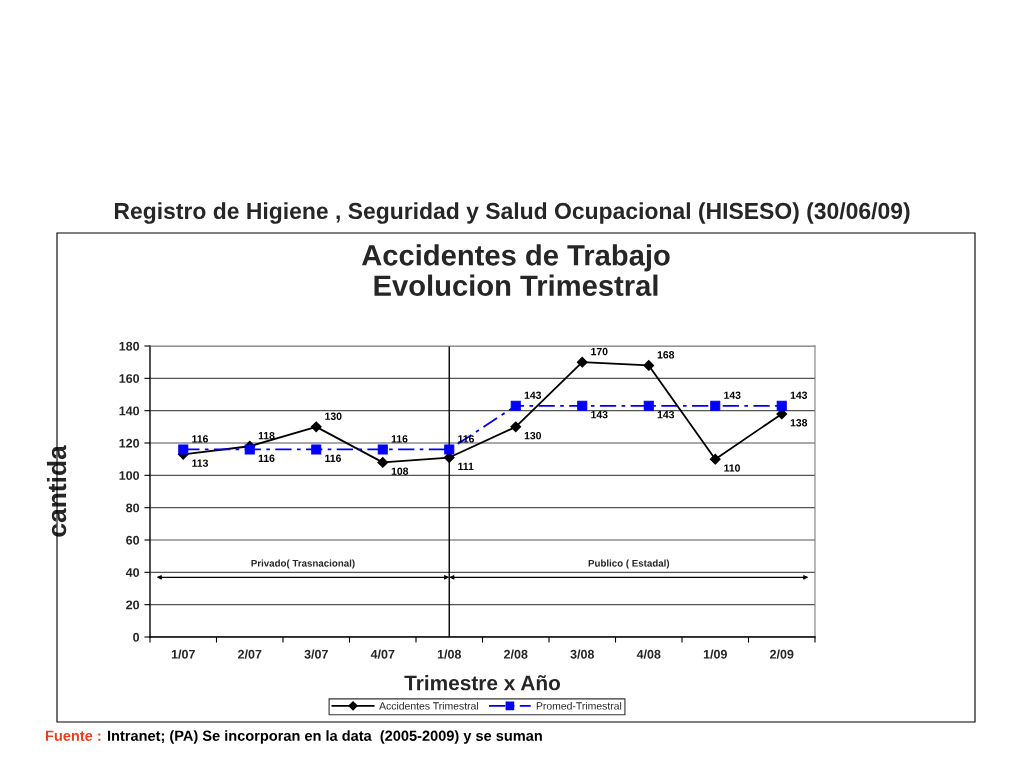 The height and width of the screenshot is (768, 1024). What do you see at coordinates (133, 540) in the screenshot?
I see `y-tick-label: 60` at bounding box center [133, 540].